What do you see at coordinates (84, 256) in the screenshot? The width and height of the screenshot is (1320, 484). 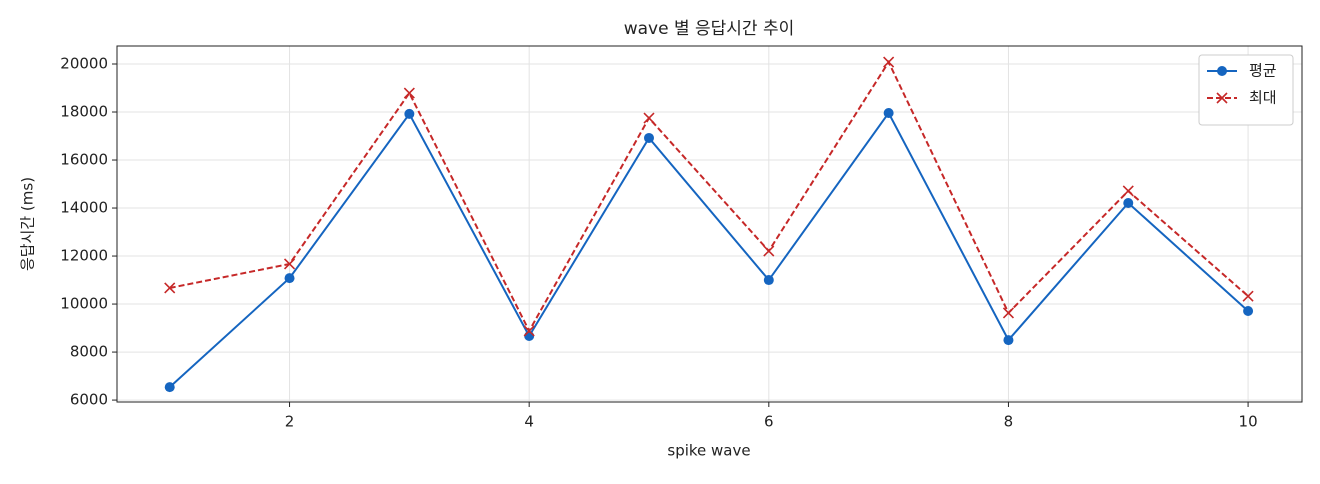 I see `y-tick-label: 12000` at bounding box center [84, 256].